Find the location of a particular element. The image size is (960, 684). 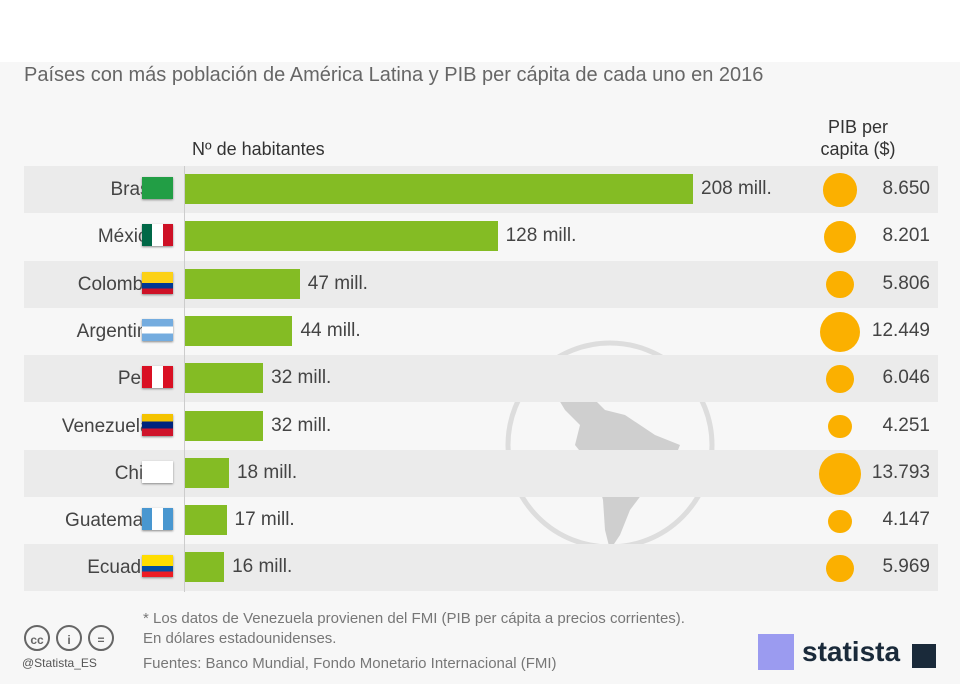

pib-label: 13.793 is located at coordinates (900, 472).